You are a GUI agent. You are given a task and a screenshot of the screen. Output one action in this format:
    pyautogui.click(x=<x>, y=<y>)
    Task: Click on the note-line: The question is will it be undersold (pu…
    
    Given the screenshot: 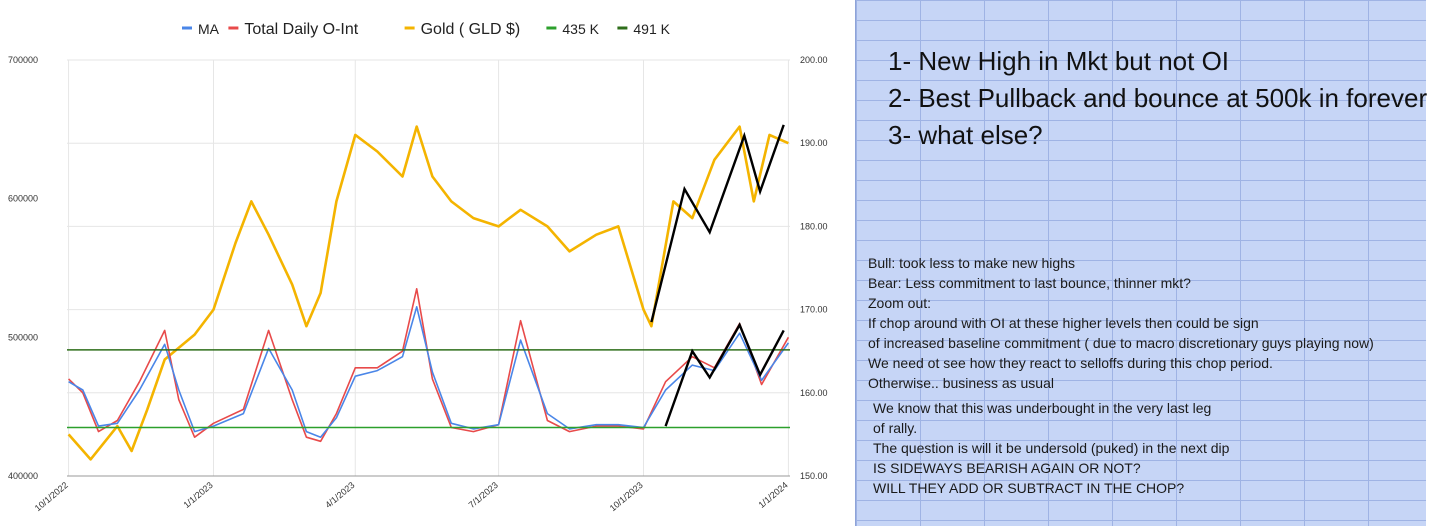 What is the action you would take?
    pyautogui.click(x=1051, y=448)
    